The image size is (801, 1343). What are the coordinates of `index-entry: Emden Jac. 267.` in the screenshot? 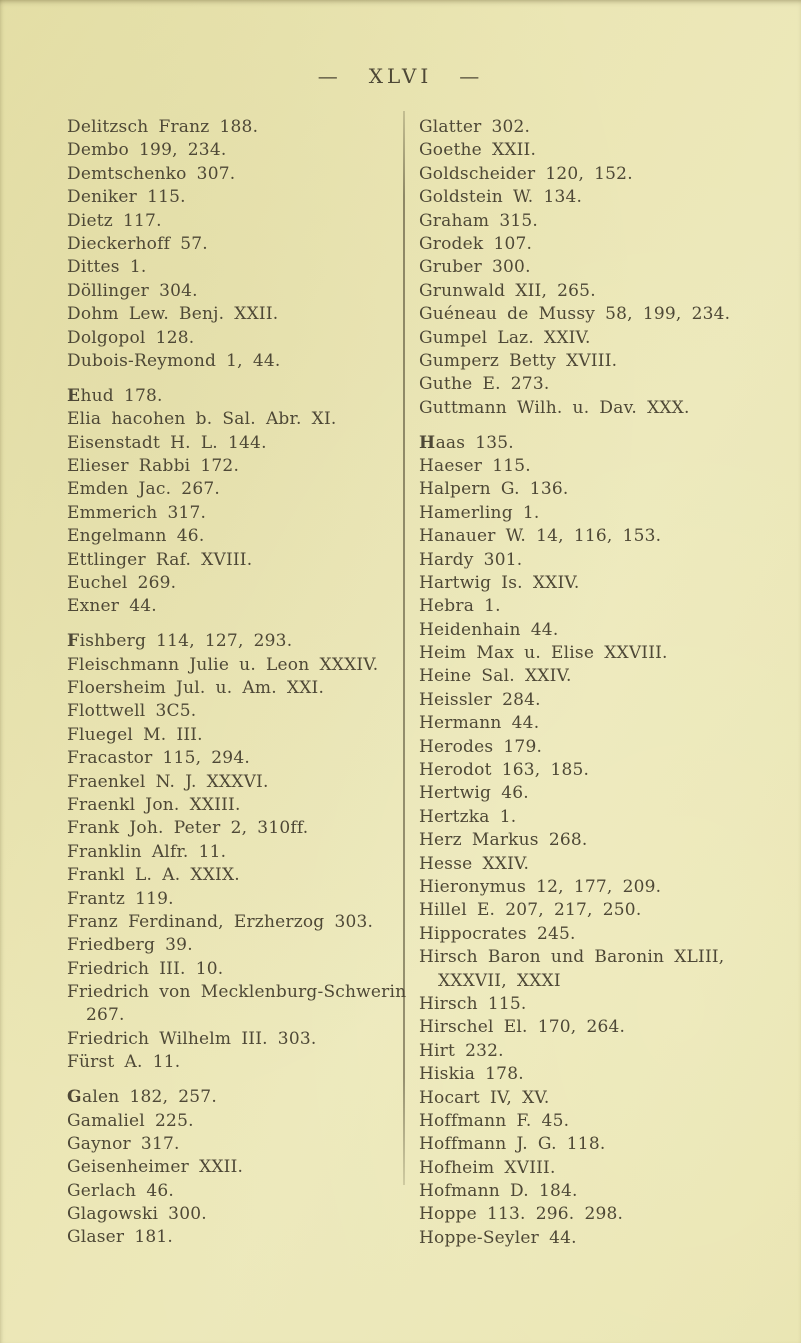 It's located at (143, 489).